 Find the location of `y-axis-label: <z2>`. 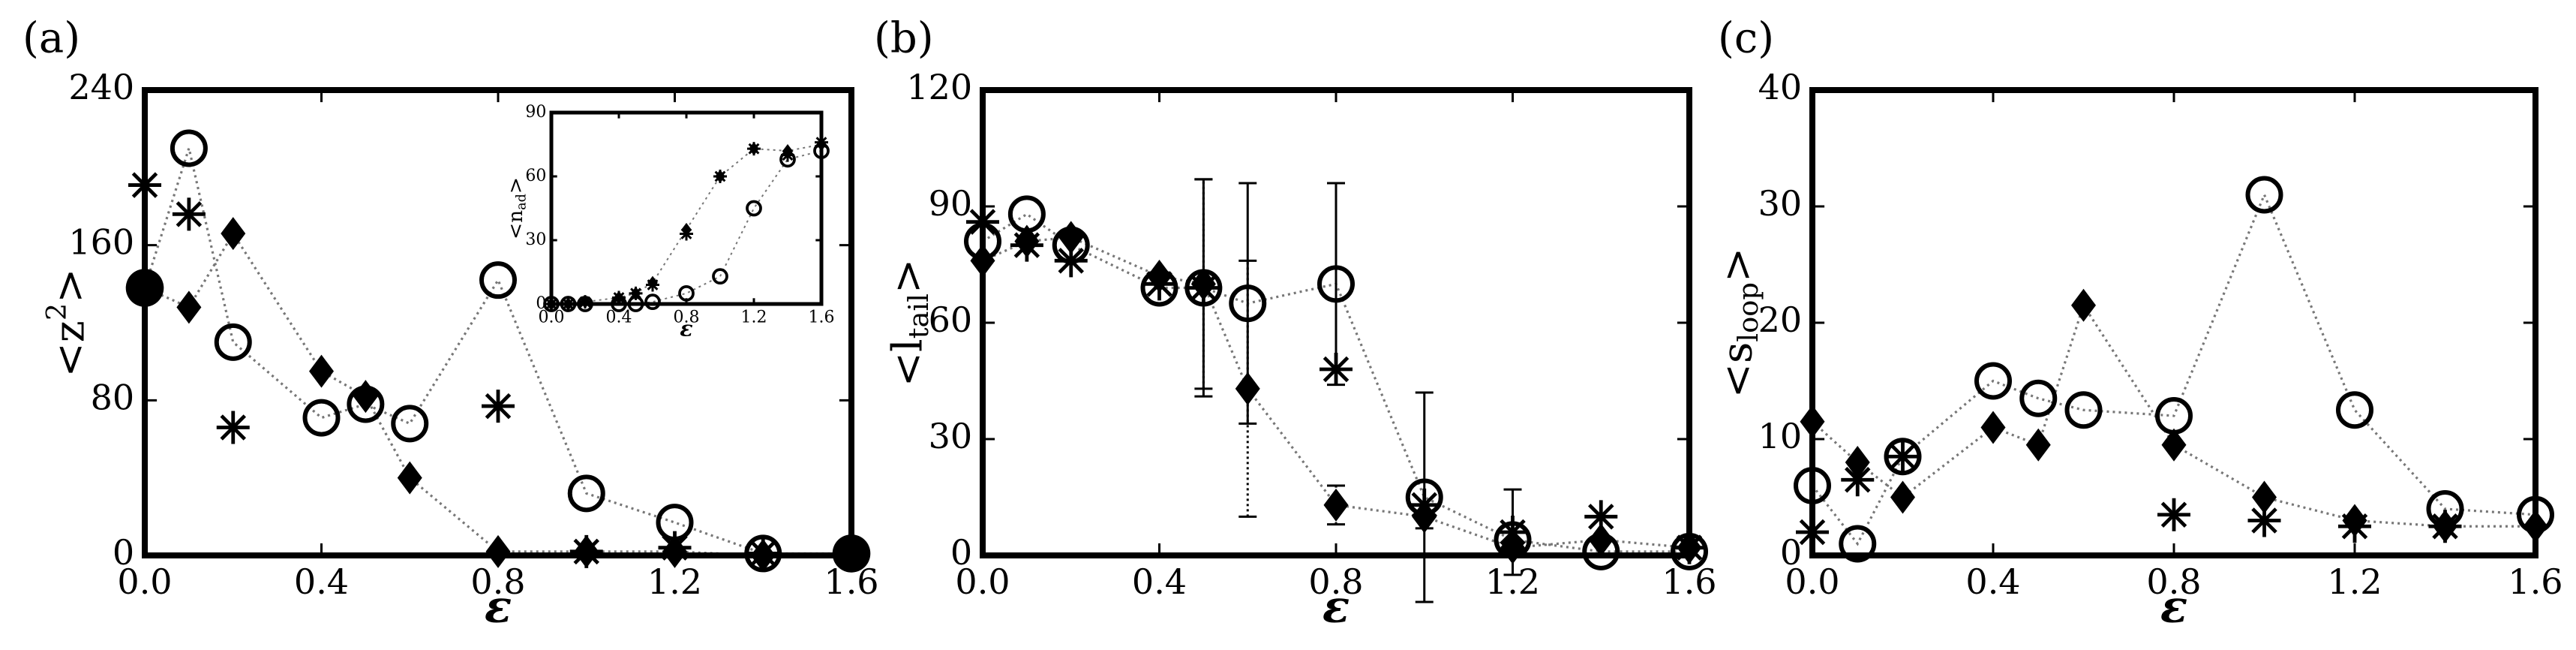

y-axis-label: <z2> is located at coordinates (67, 323).